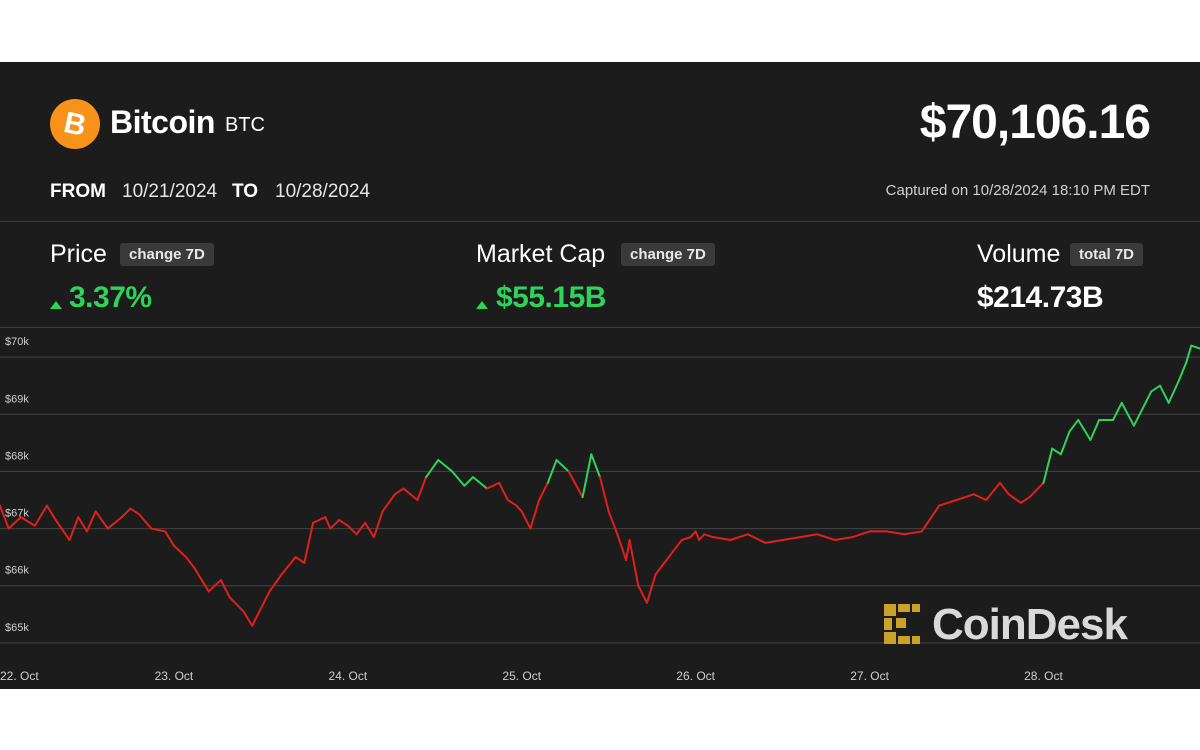 This screenshot has width=1200, height=750. Describe the element at coordinates (600, 221) in the screenshot. I see `divider` at that location.